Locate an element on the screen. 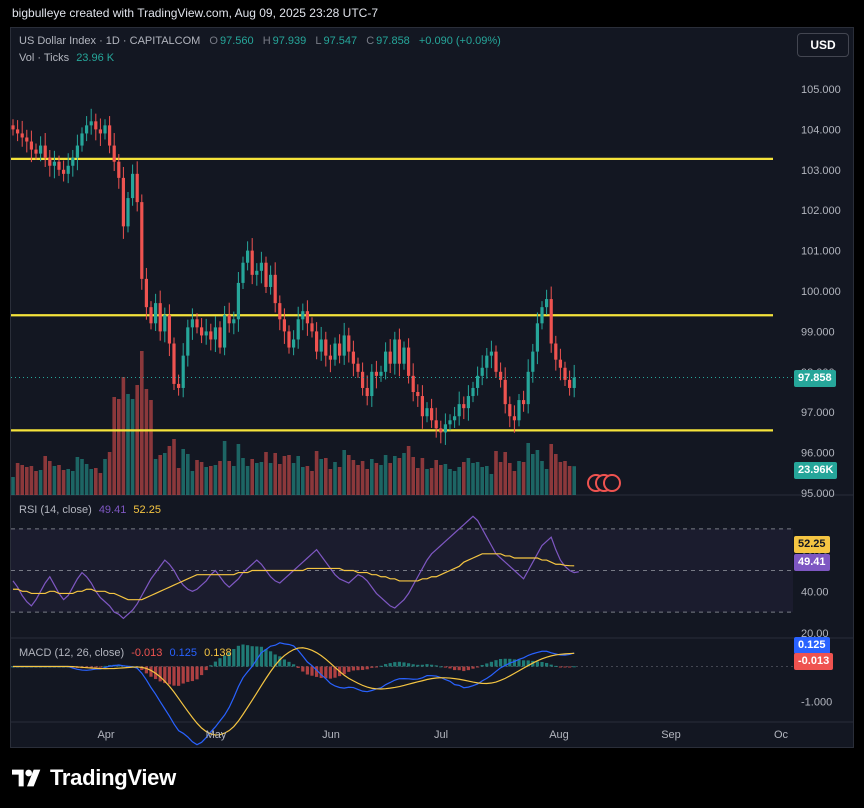 Image resolution: width=864 pixels, height=808 pixels. change-value: +0.090 (+0.09%) is located at coordinates (459, 41).